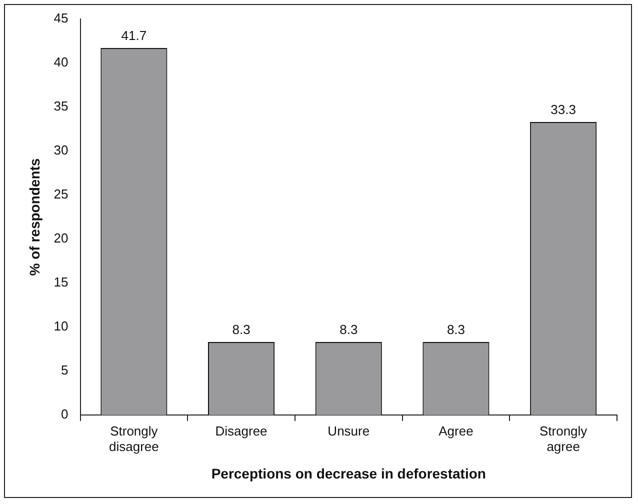 Image resolution: width=638 pixels, height=504 pixels. Describe the element at coordinates (64, 370) in the screenshot. I see `y-tick-label: 5` at that location.